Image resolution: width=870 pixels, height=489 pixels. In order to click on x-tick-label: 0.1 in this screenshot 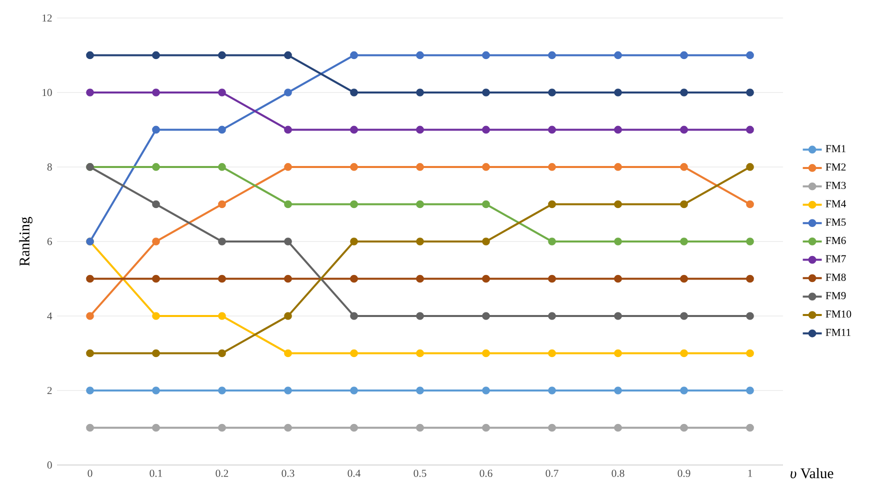, I will do `click(156, 473)`.